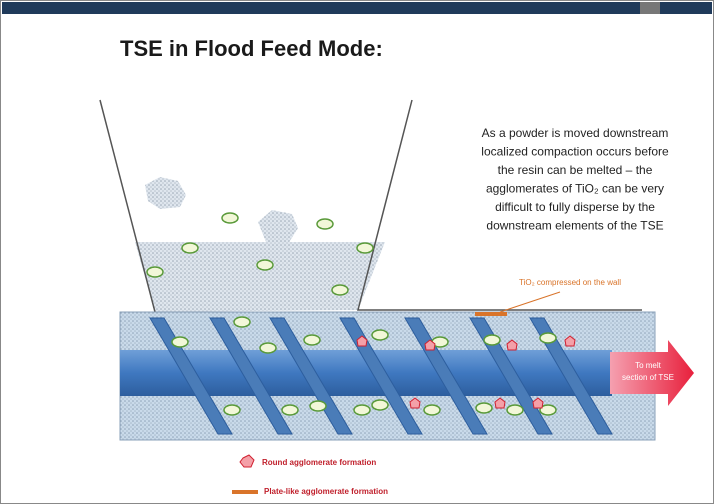 This screenshot has height=504, width=714. What do you see at coordinates (574, 226) in the screenshot?
I see `description-line: downstream elements of the TSE` at bounding box center [574, 226].